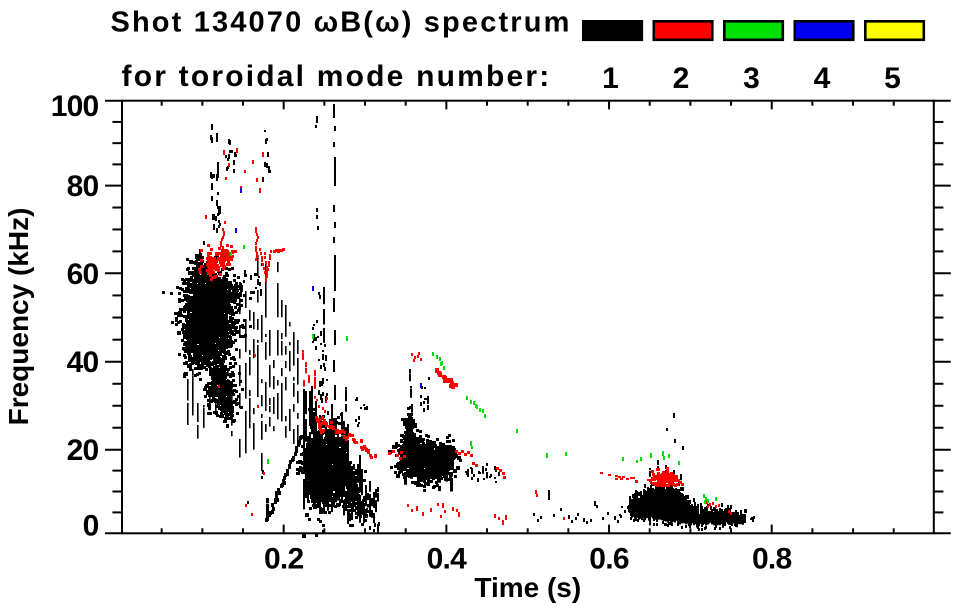 This screenshot has width=963, height=615. What do you see at coordinates (822, 78) in the screenshot?
I see `svg-text: 4` at bounding box center [822, 78].